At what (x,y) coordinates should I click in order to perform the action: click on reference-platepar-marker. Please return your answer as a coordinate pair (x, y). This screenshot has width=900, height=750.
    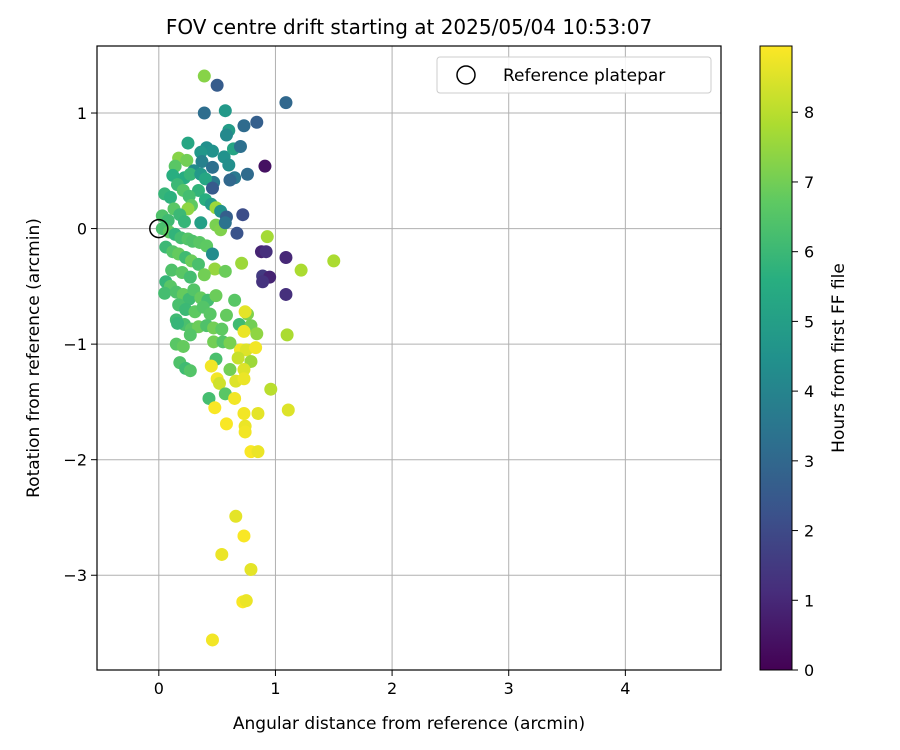
    Looking at the image, I should click on (159, 228).